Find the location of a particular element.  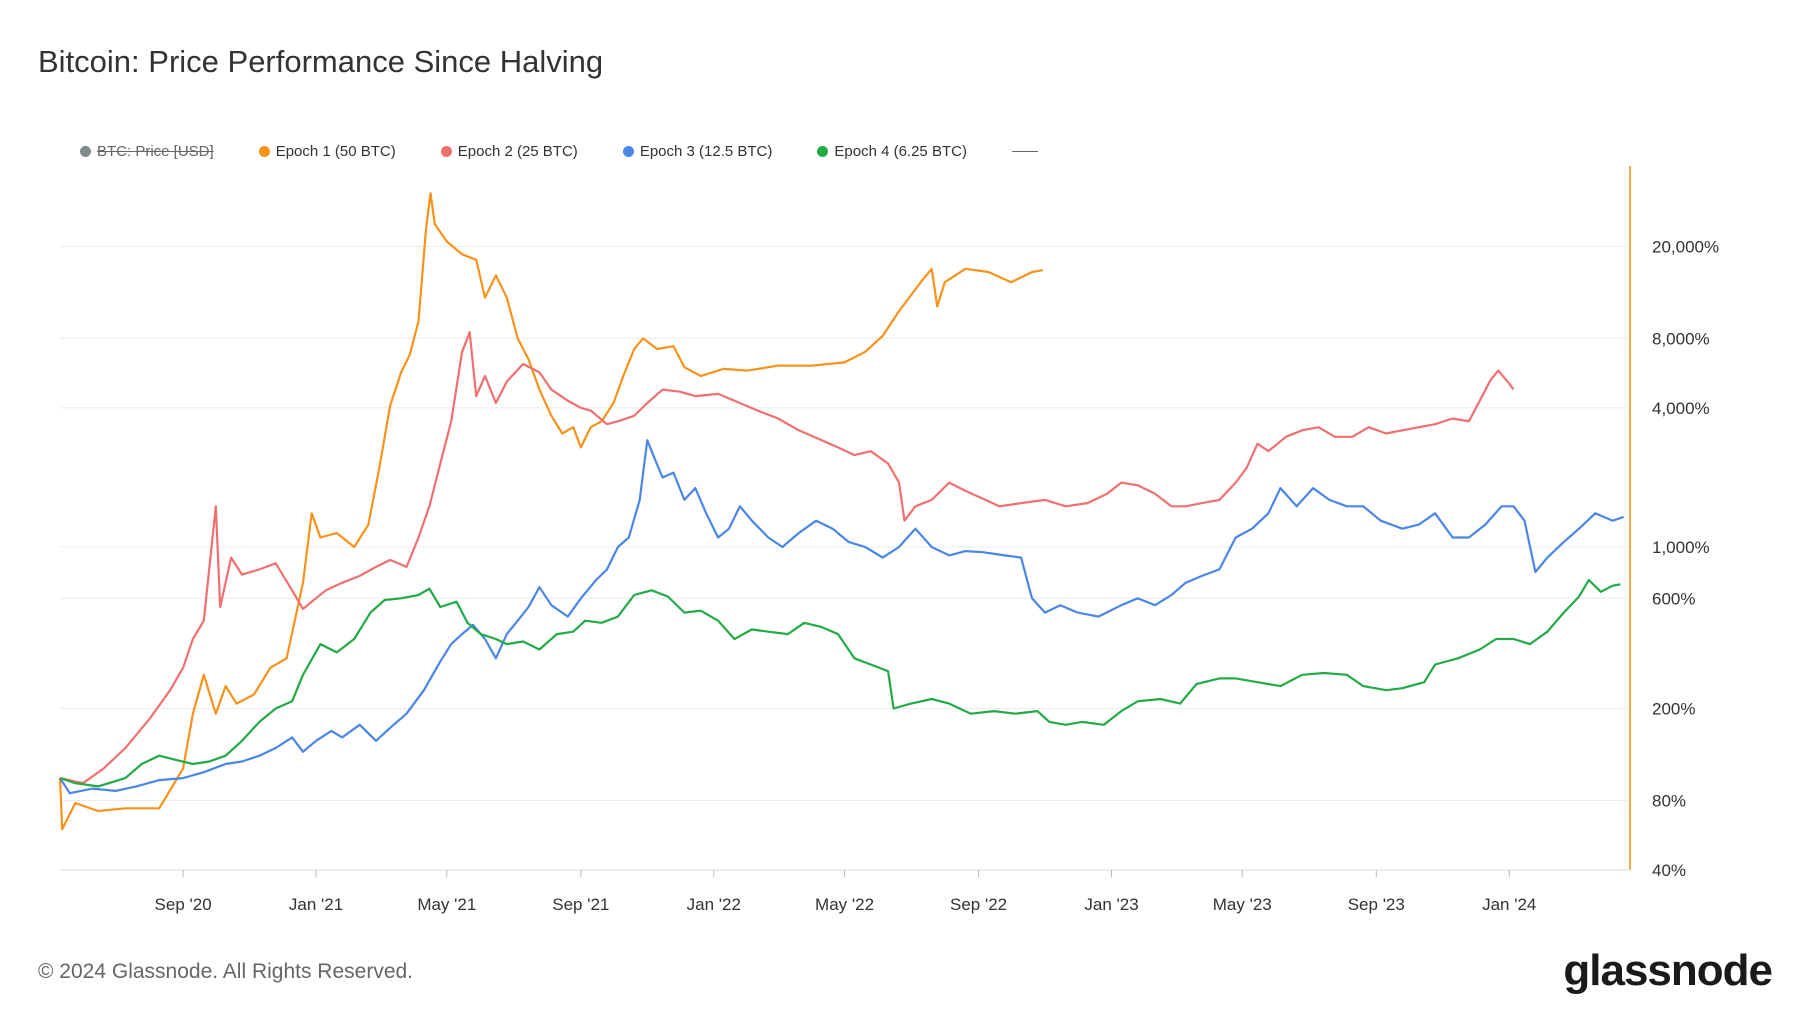

legend-item-epoch-4: Epoch 4 (6.25 BTC) is located at coordinates (892, 151).